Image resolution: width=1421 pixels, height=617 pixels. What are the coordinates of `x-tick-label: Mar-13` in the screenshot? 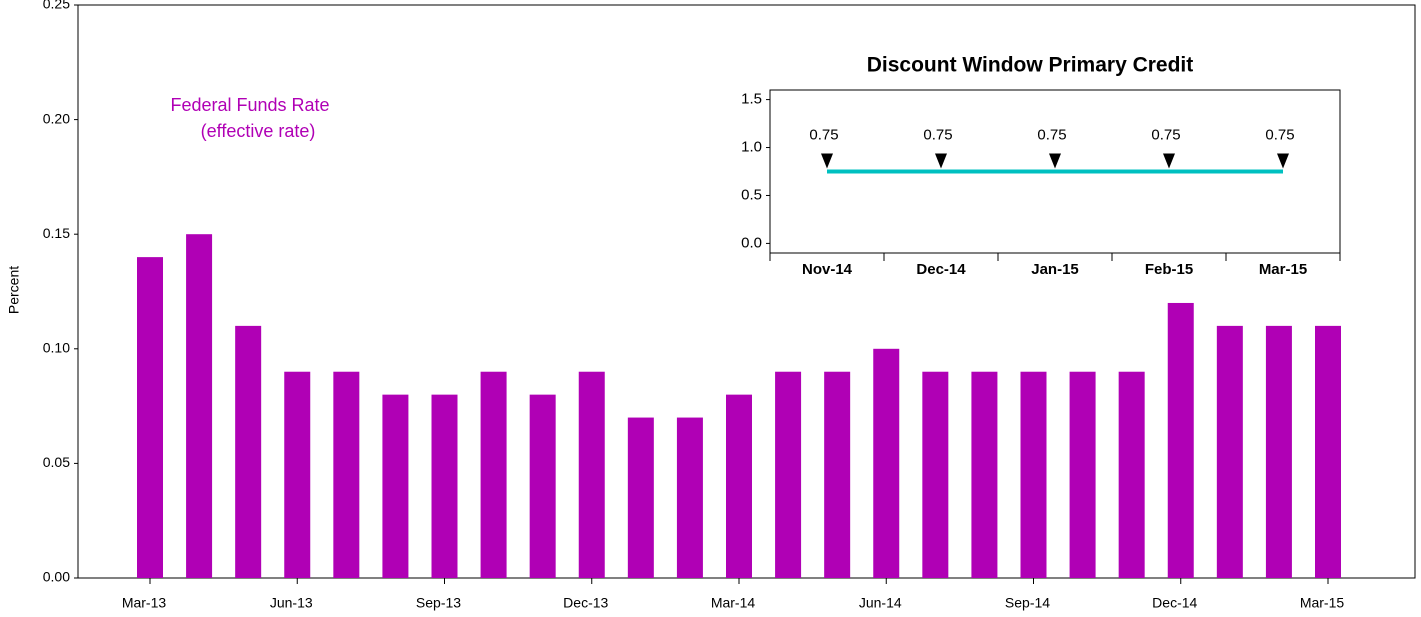 It's located at (144, 603).